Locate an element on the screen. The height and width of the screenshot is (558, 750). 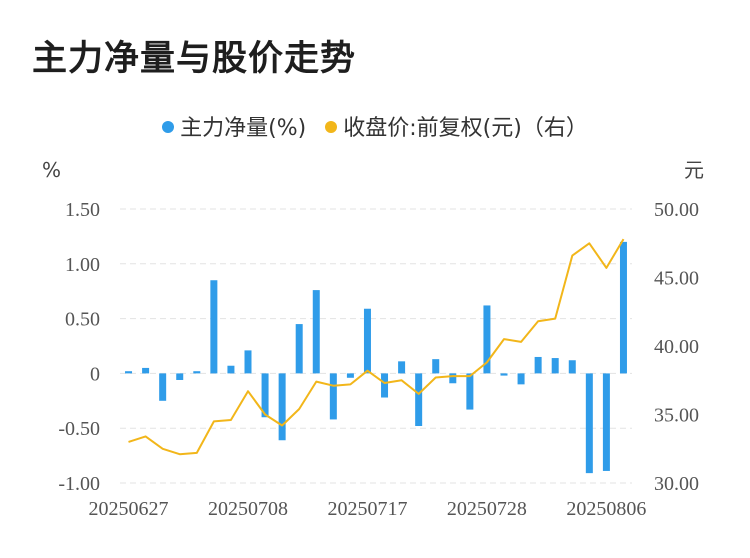
chart-title: 主力净量与股价走势 is located at coordinates (194, 59).